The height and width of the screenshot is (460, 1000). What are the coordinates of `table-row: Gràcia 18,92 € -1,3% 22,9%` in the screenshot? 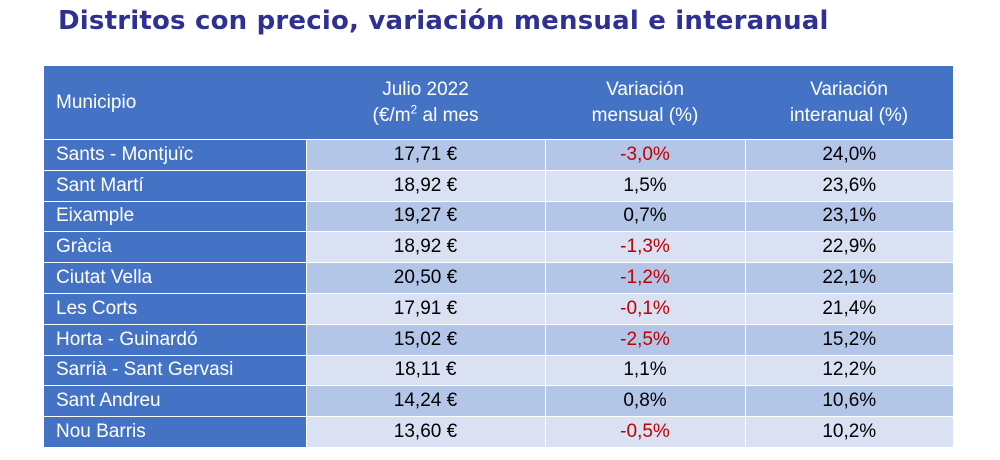 It's located at (498, 247).